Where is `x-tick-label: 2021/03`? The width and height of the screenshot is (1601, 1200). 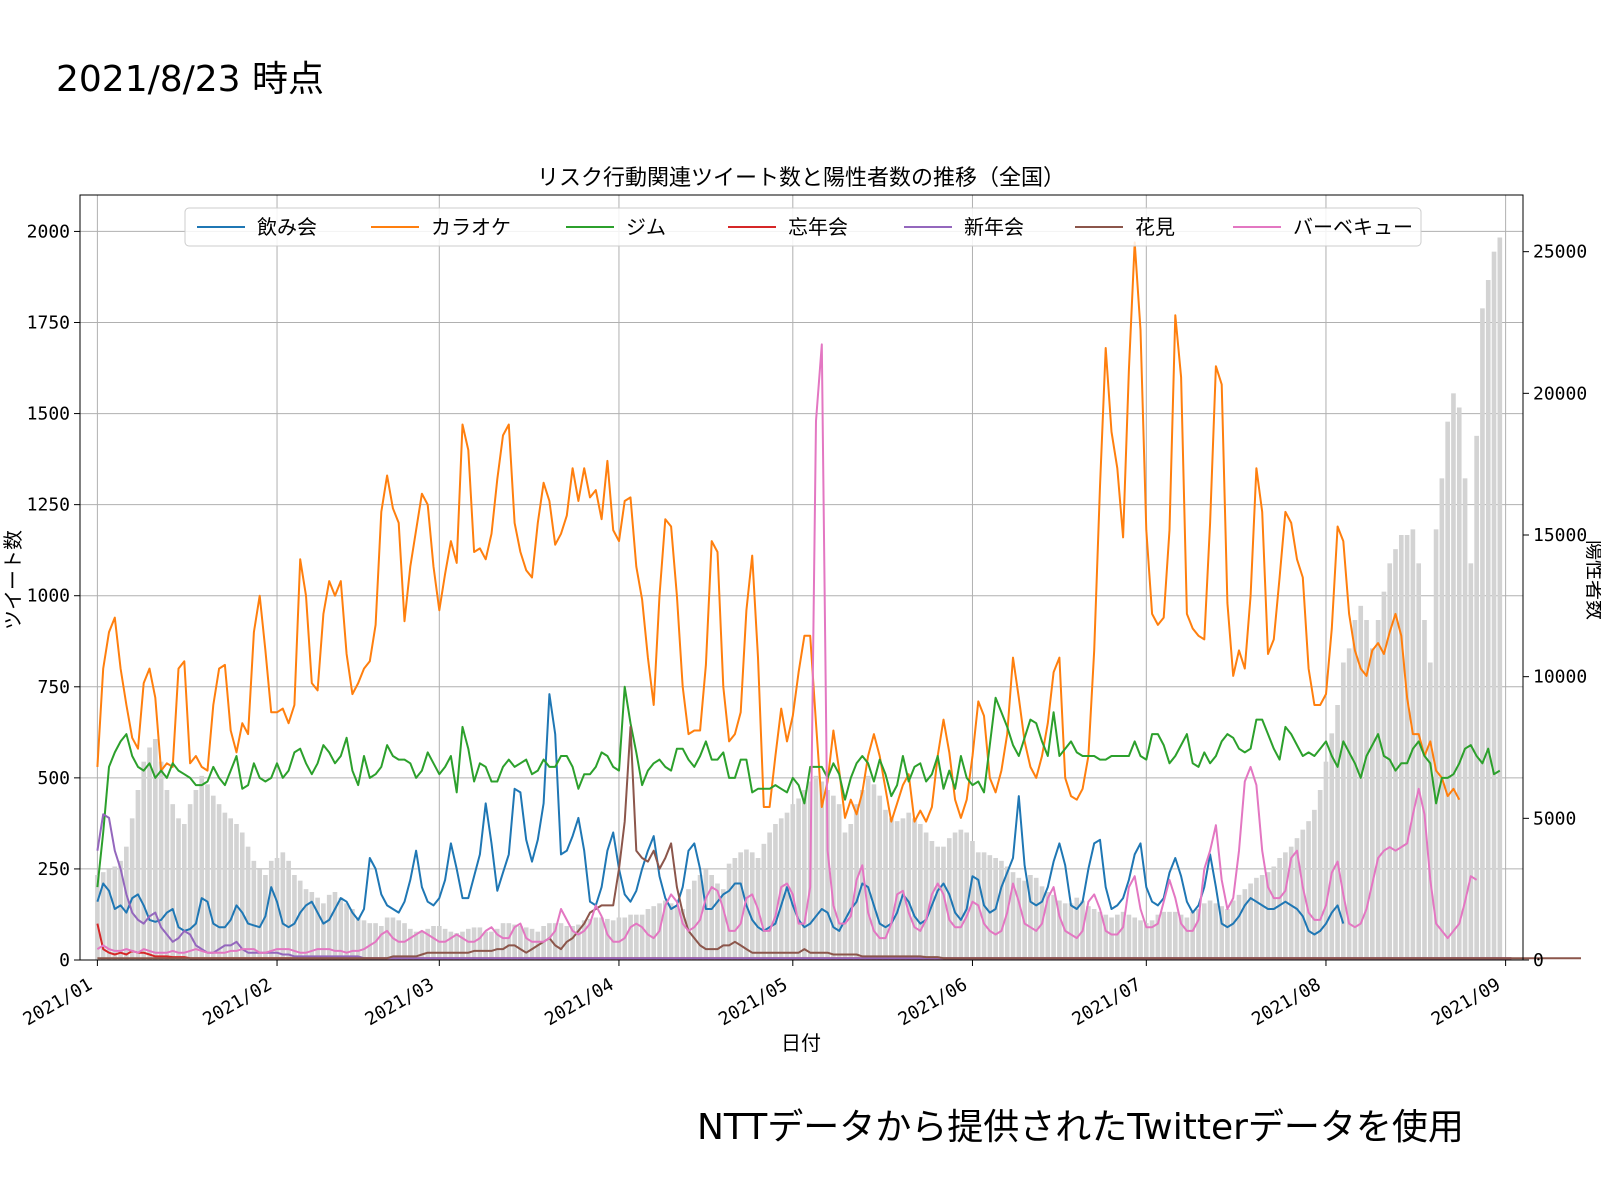
x-tick-label: 2021/03 is located at coordinates (400, 1002).